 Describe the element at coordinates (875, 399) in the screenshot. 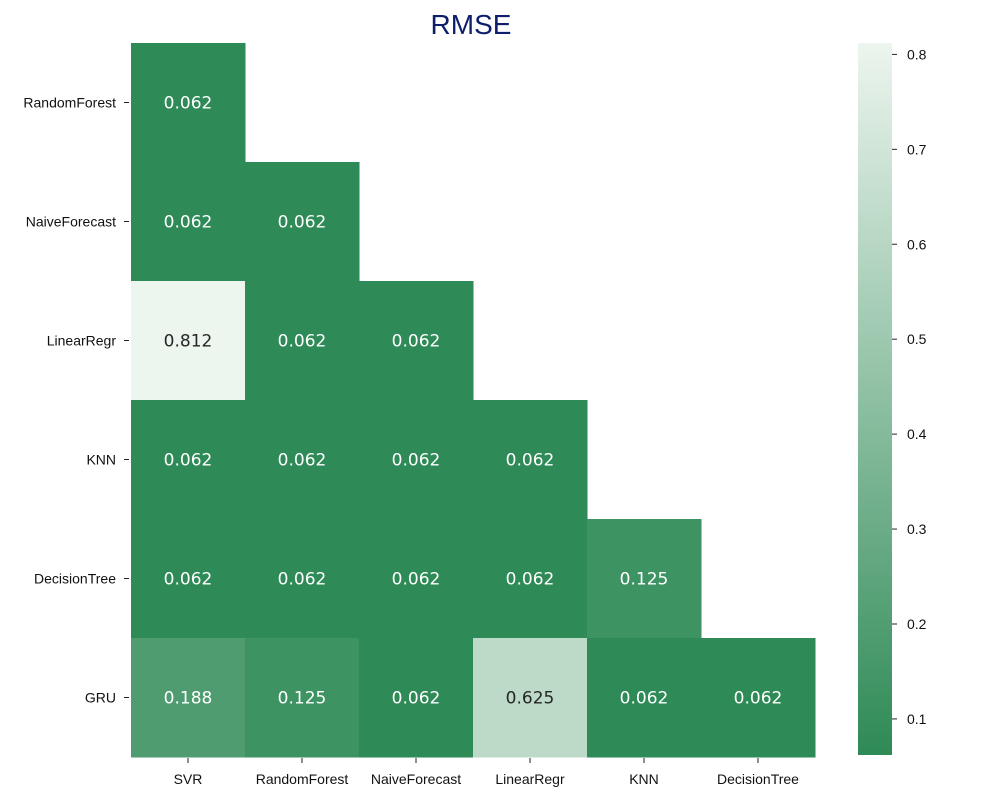

I see `colorbar-gradient` at that location.